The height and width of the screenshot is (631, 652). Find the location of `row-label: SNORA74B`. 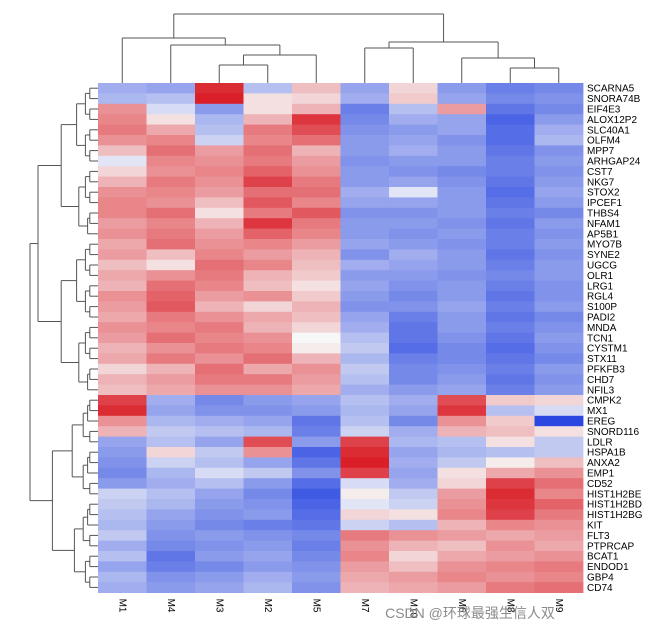

row-label: SNORA74B is located at coordinates (614, 99).